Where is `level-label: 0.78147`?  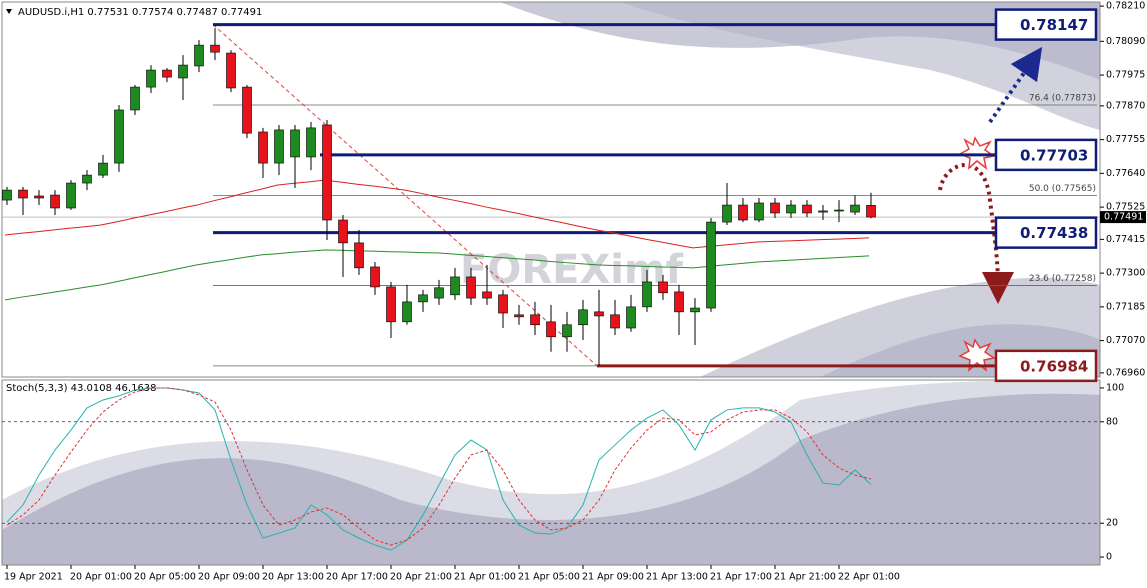
level-label: 0.78147 is located at coordinates (1054, 25).